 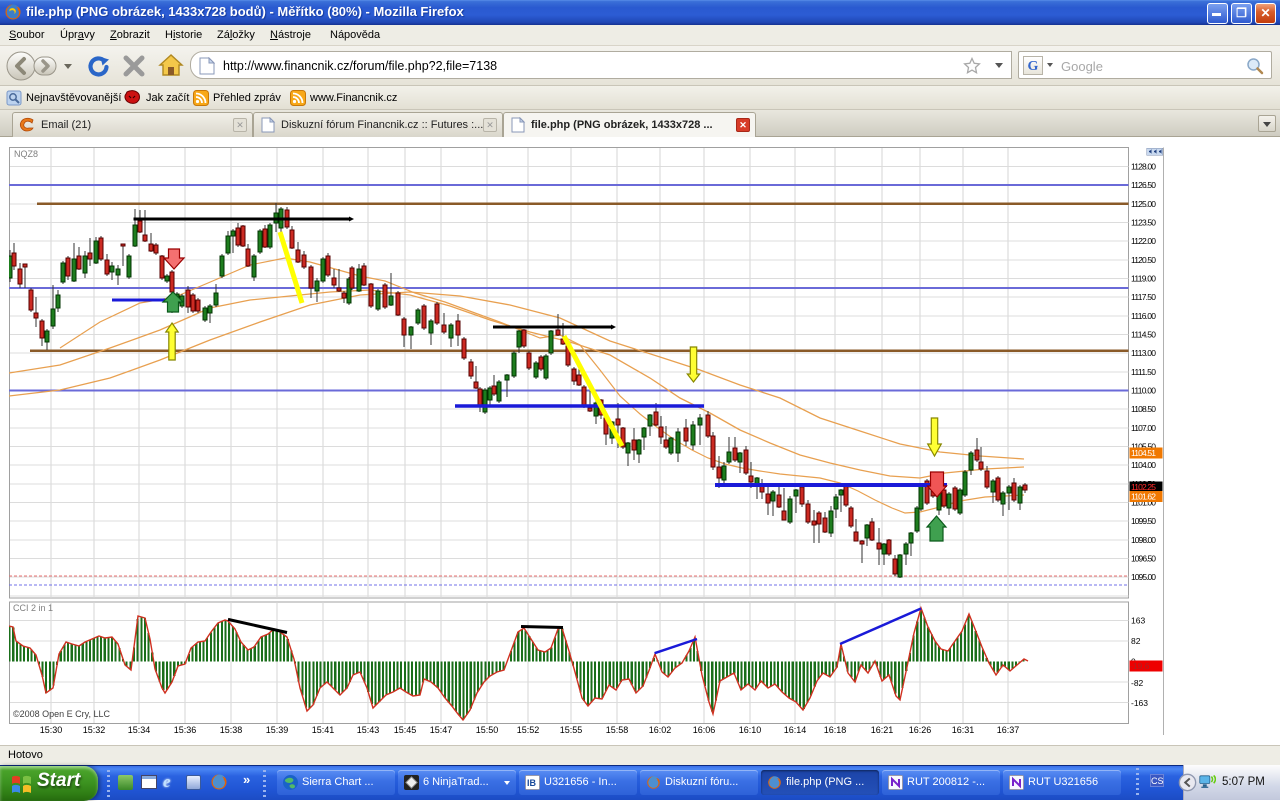 I want to click on svg-text: 1128.00, so click(x=1143, y=167).